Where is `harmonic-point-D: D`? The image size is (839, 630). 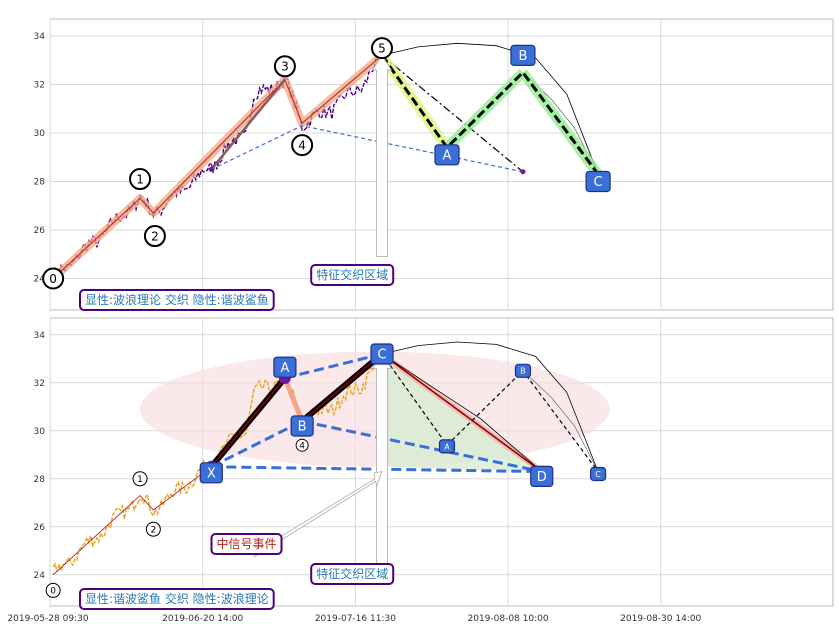
harmonic-point-D: D is located at coordinates (542, 476).